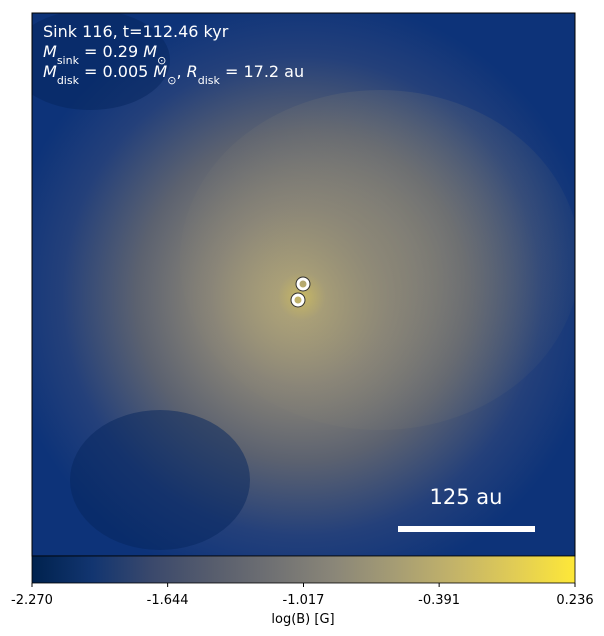  Describe the element at coordinates (68, 60) in the screenshot. I see `annotation-segment: sink` at that location.